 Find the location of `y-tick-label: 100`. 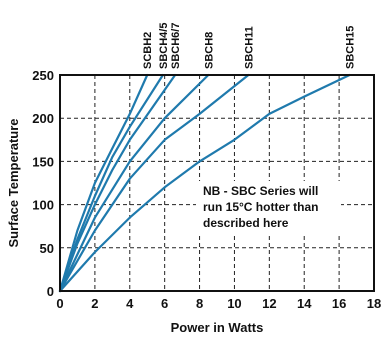

y-tick-label: 100 is located at coordinates (43, 205).